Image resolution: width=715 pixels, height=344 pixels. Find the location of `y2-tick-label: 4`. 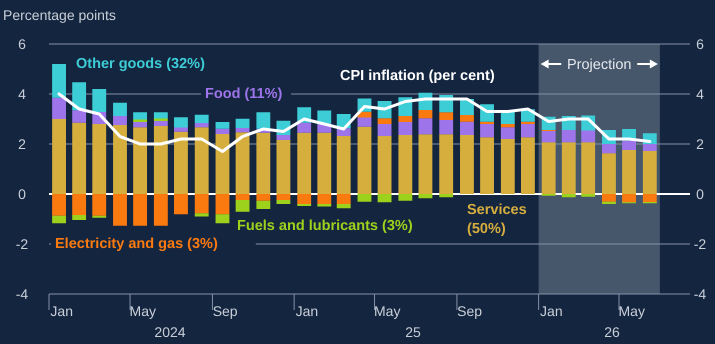

y2-tick-label: 4 is located at coordinates (700, 94).